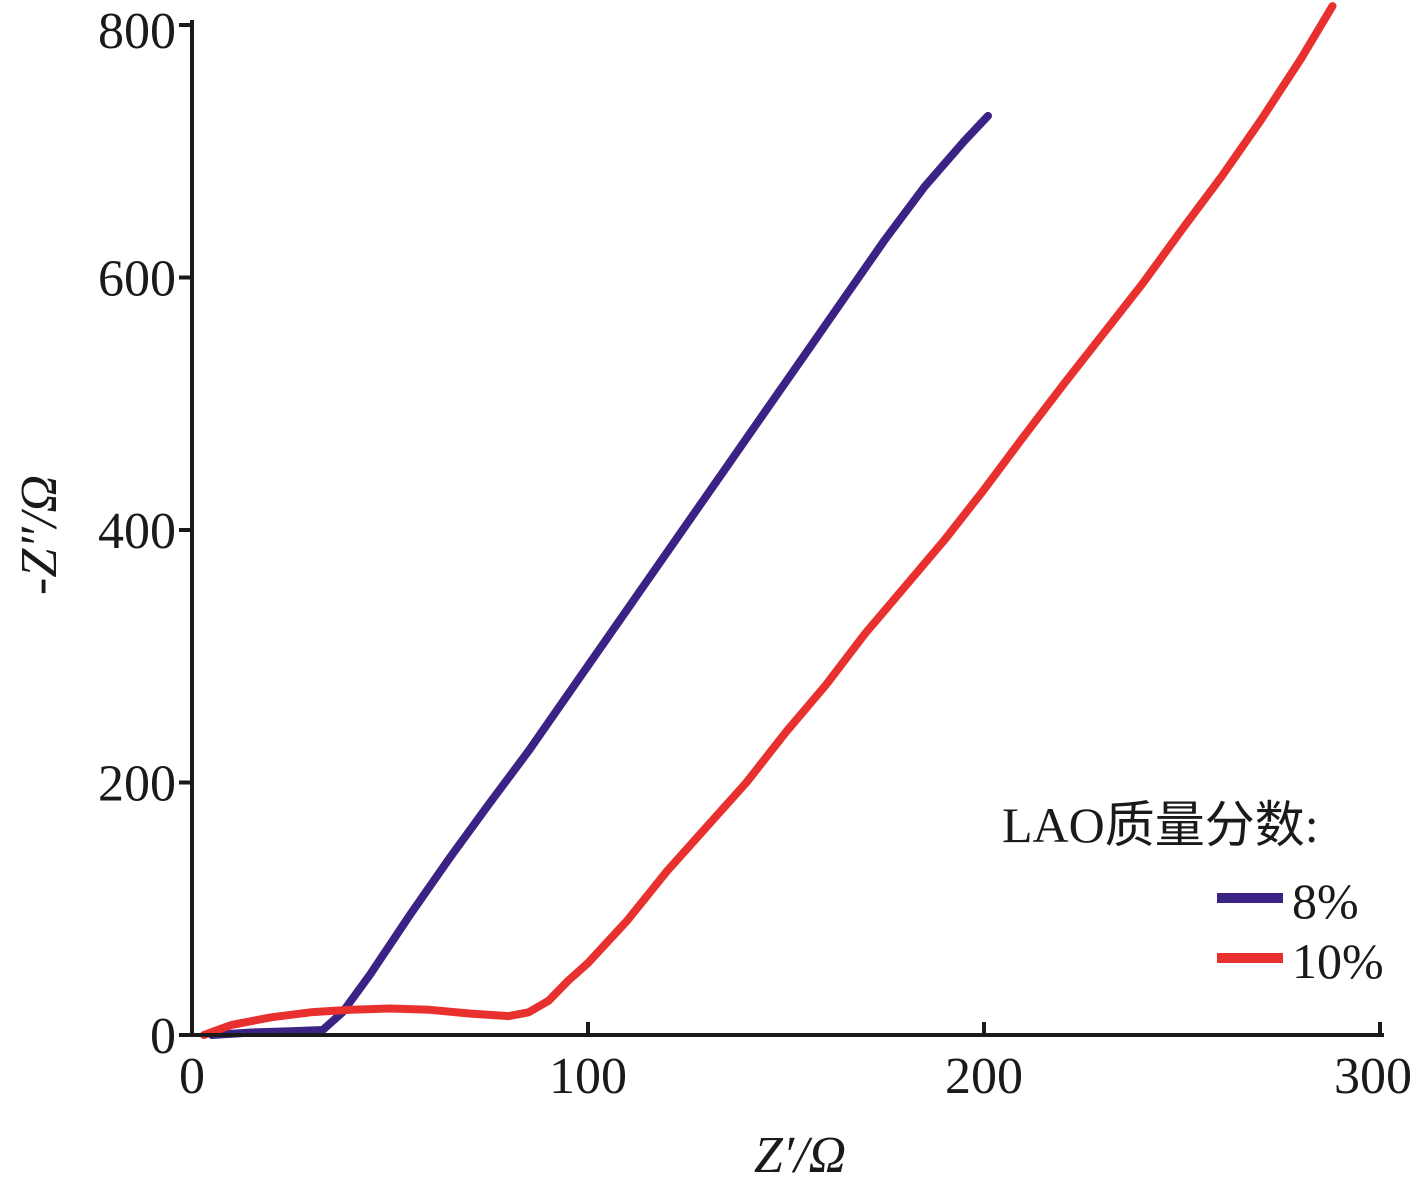 The width and height of the screenshot is (1417, 1181). What do you see at coordinates (800, 1154) in the screenshot?
I see `x-axis-title: Z′/Ω` at bounding box center [800, 1154].